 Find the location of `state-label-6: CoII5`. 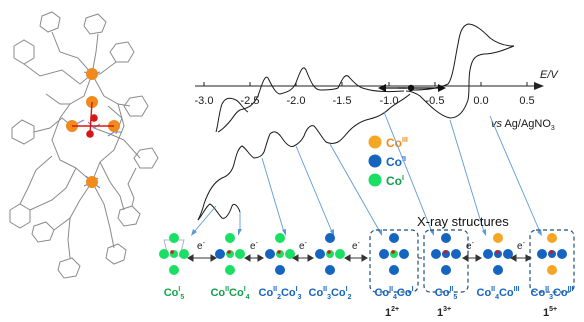

state-label-6: CoII5 is located at coordinates (446, 293).